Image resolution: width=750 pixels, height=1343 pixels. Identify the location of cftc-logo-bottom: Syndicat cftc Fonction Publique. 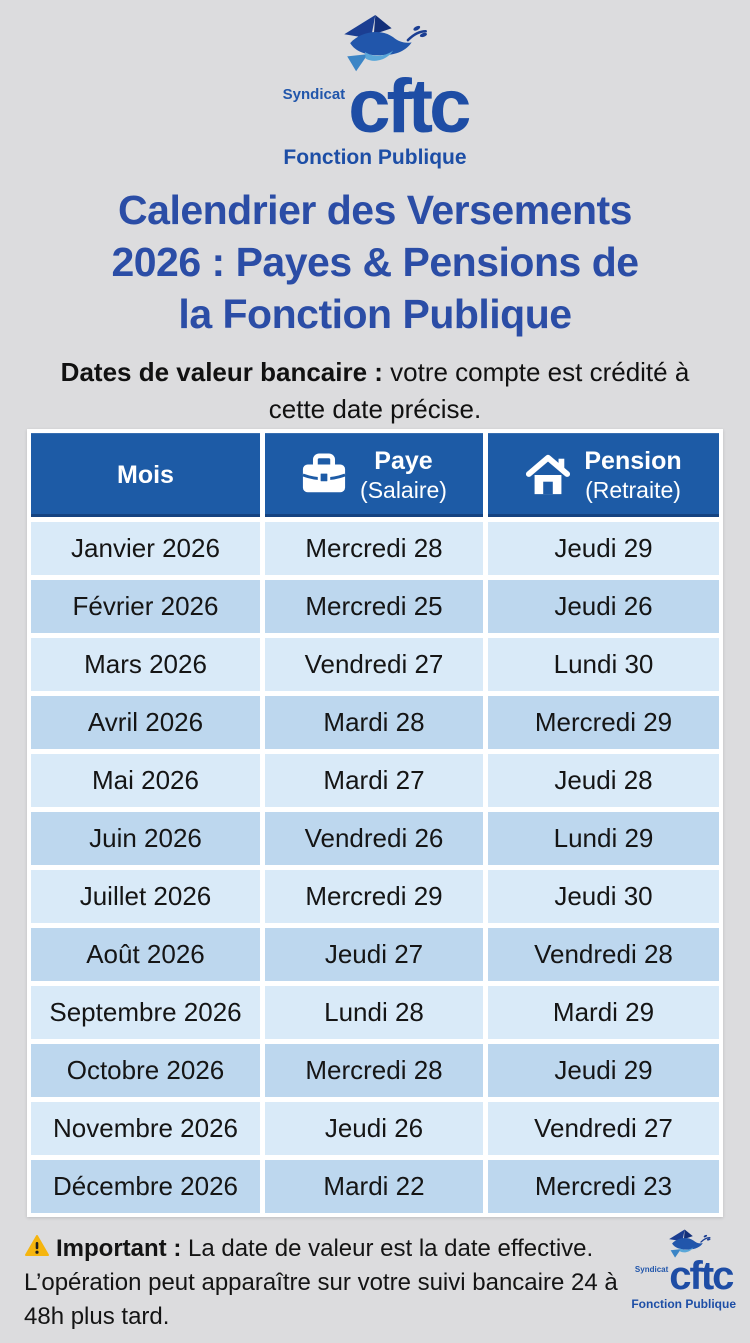
(683, 1269).